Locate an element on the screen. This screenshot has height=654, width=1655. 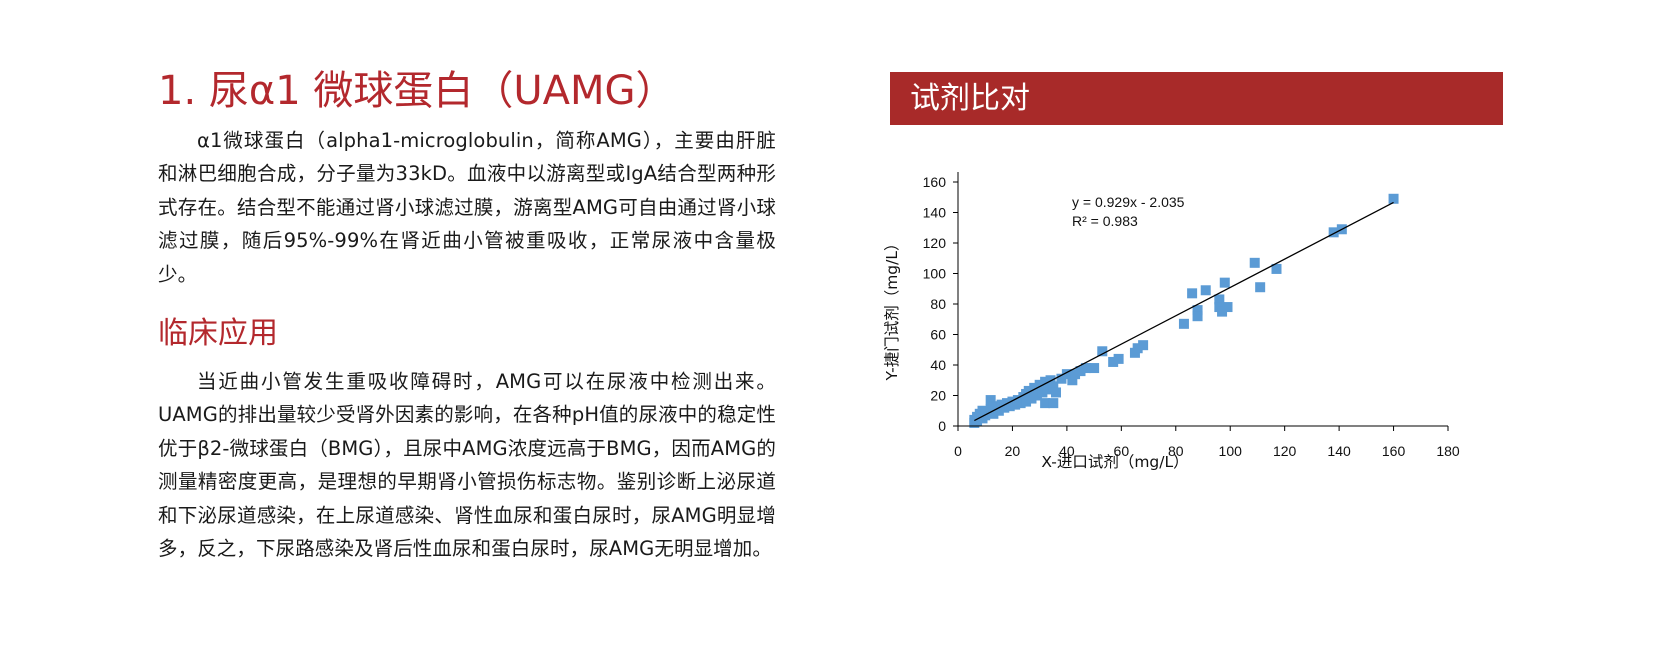
y-tick-label: 80 is located at coordinates (938, 304).